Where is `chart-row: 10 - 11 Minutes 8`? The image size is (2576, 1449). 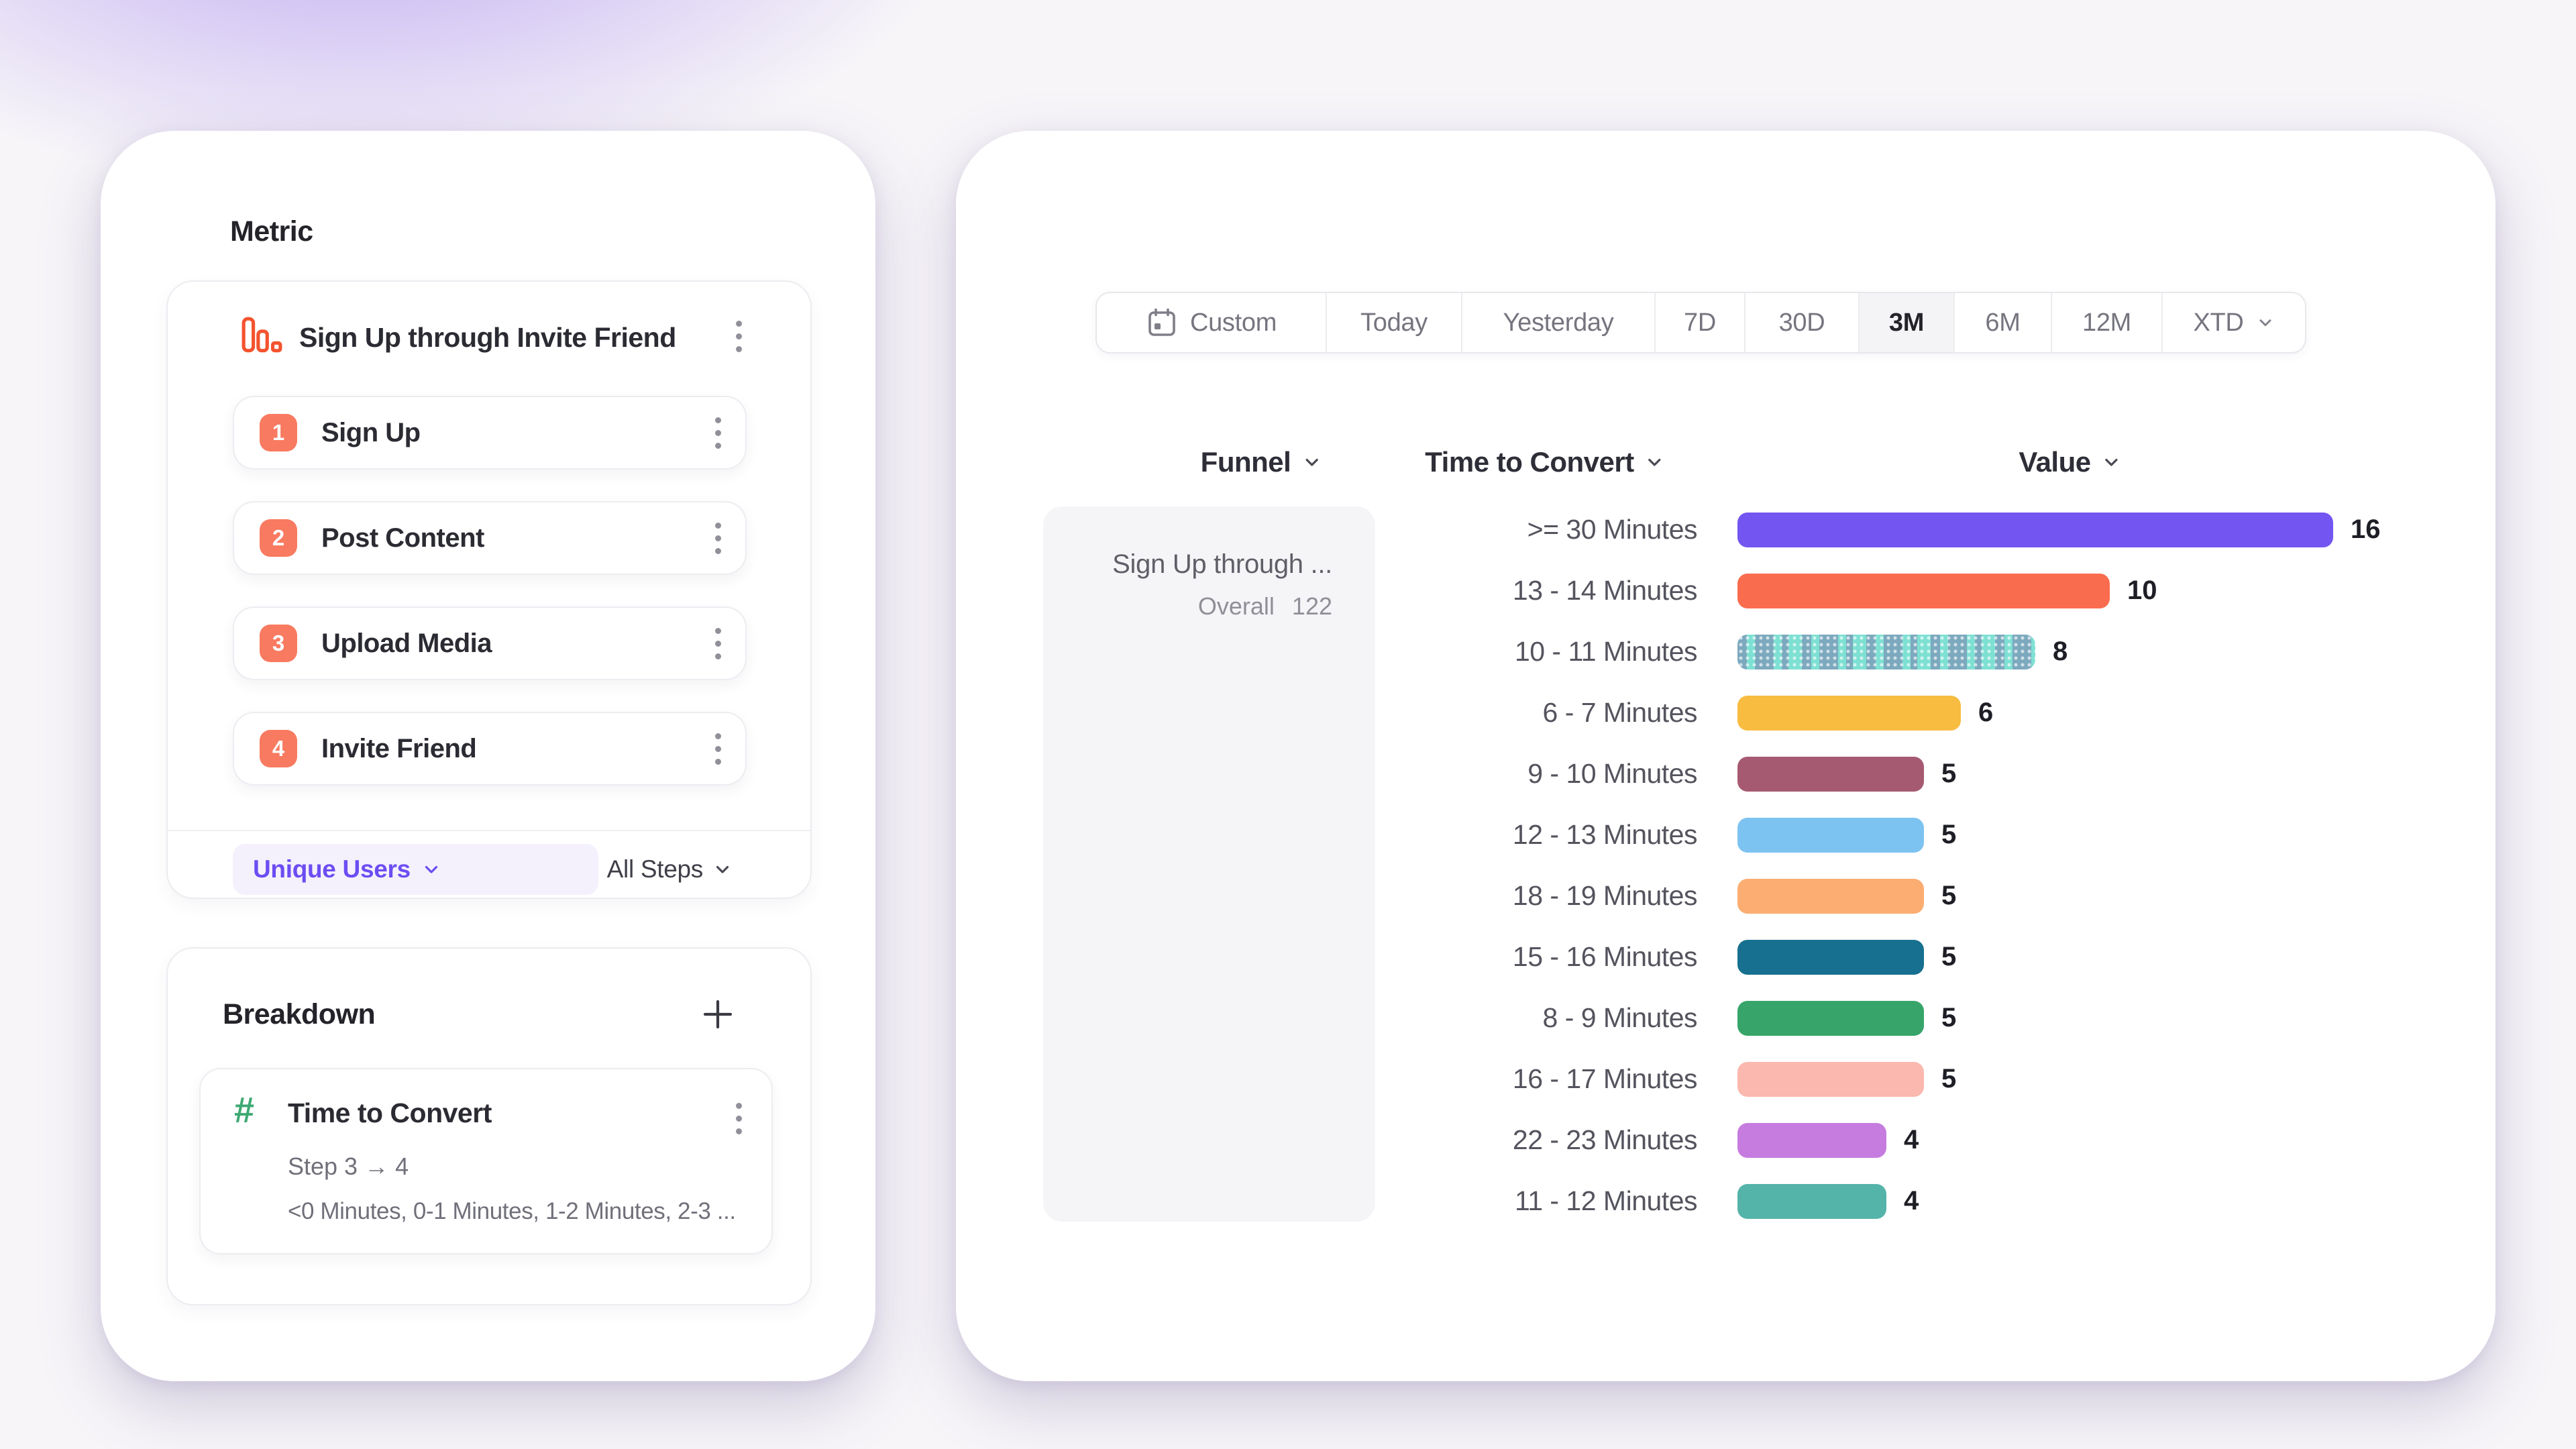
chart-row: 10 - 11 Minutes 8 is located at coordinates (1712, 651).